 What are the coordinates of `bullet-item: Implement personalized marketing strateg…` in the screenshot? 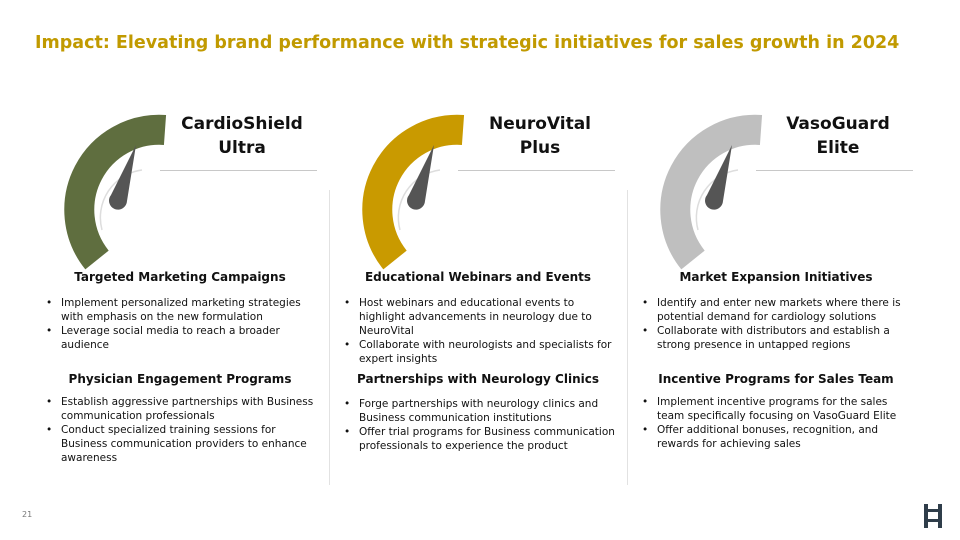 It's located at (175, 310).